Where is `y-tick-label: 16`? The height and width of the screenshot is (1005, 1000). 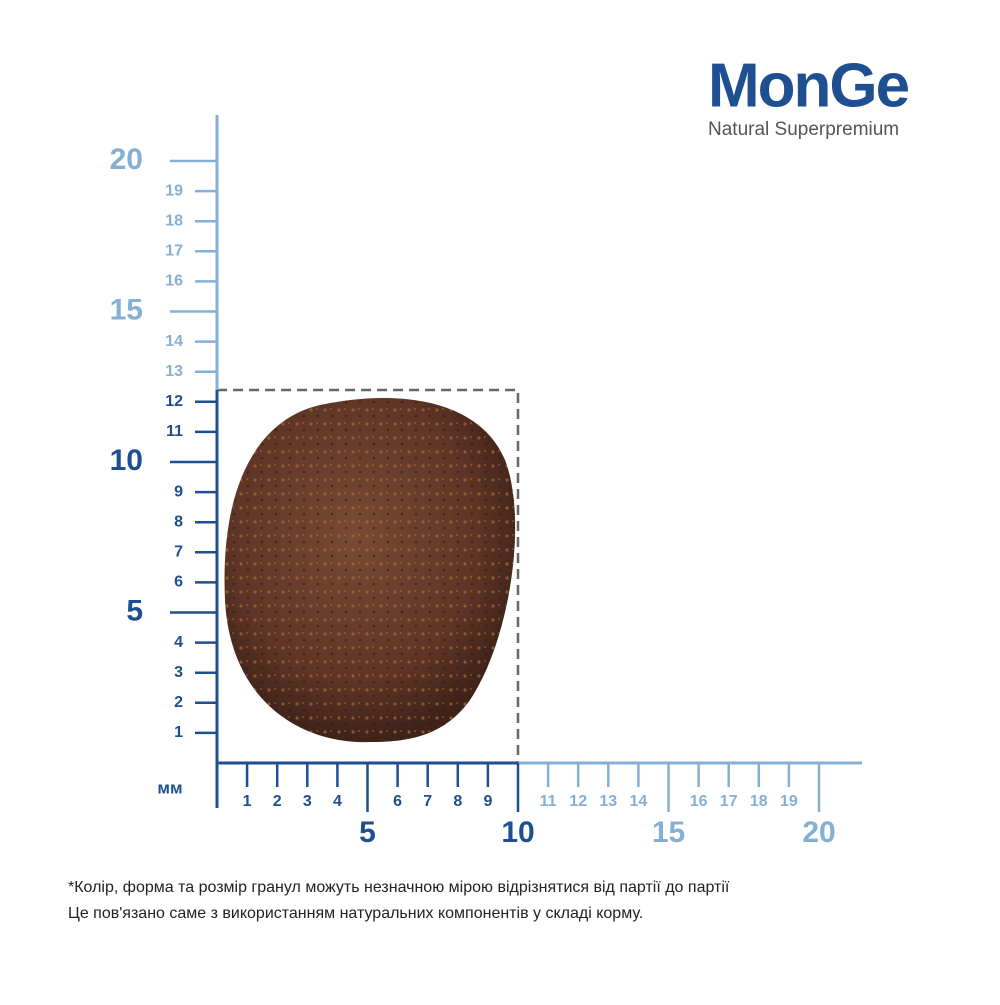 y-tick-label: 16 is located at coordinates (174, 281).